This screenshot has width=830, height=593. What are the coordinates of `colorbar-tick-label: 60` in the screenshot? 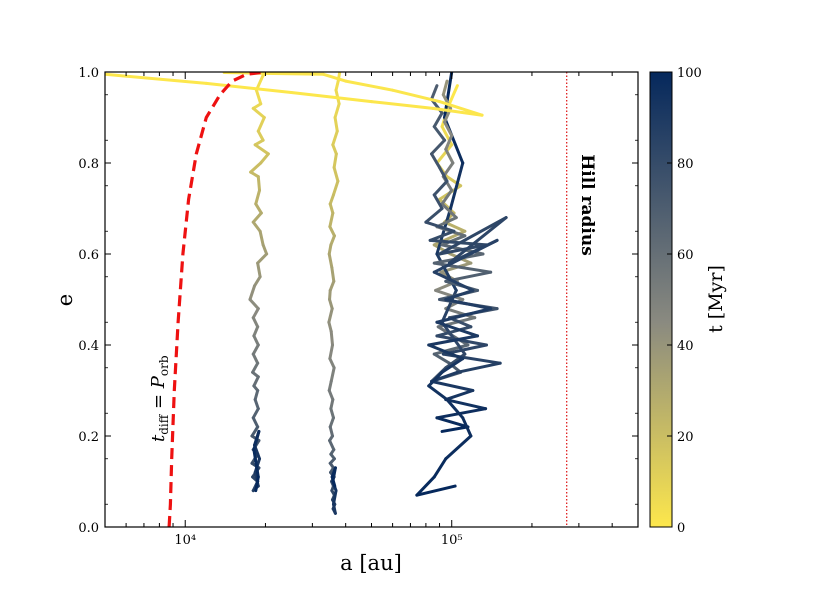 It's located at (685, 255).